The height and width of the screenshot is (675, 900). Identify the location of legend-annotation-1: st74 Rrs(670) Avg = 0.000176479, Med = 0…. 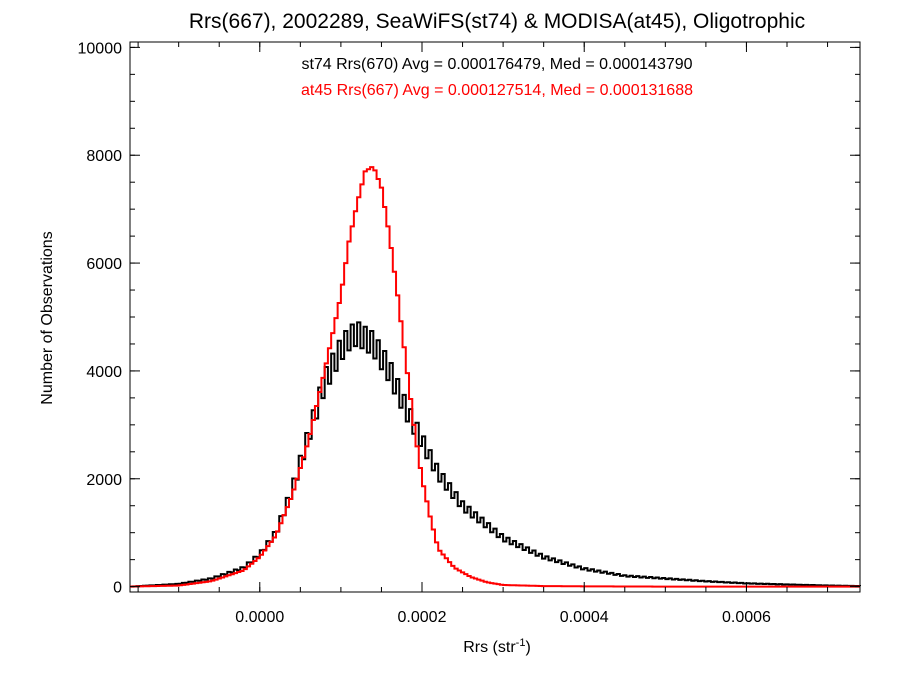
(496, 64).